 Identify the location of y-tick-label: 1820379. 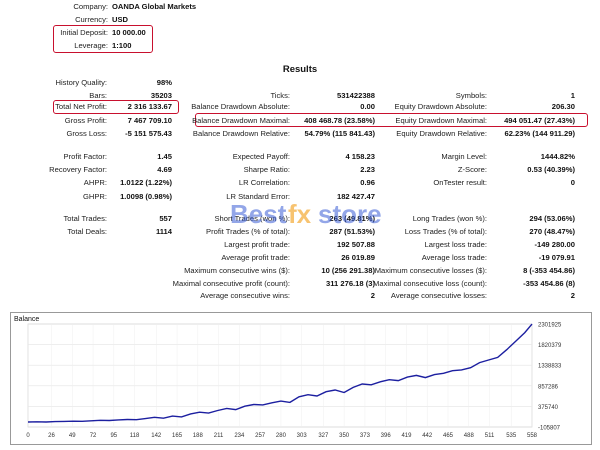
(550, 346).